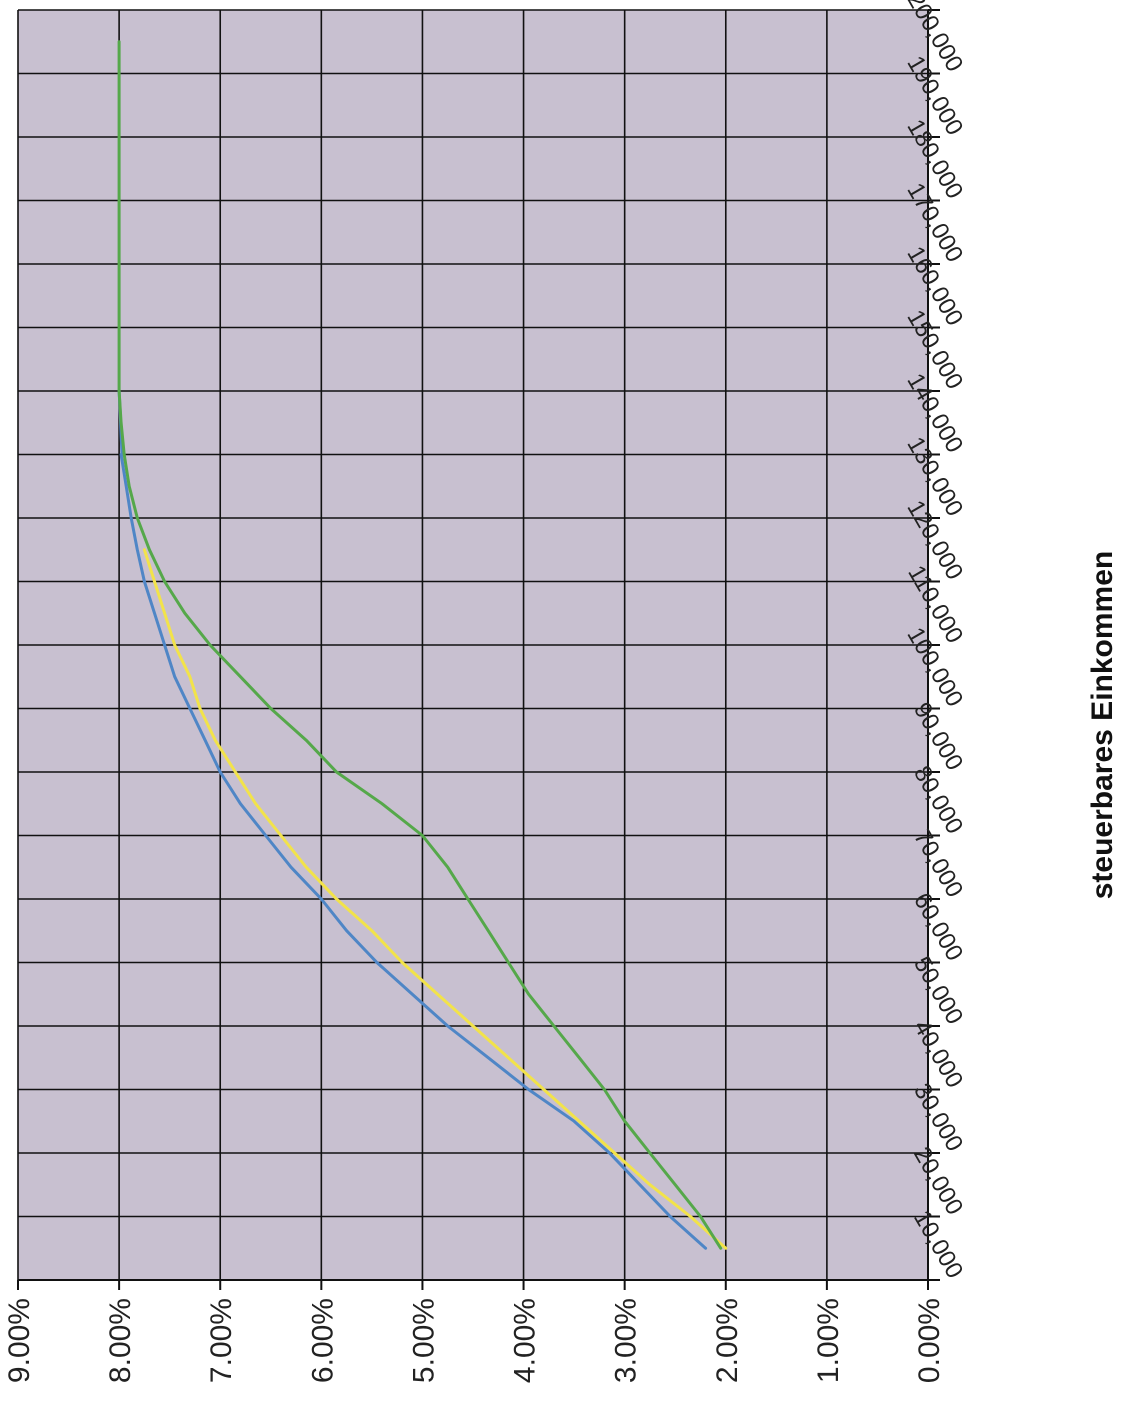  Describe the element at coordinates (626, 1340) in the screenshot. I see `y-tick-label: 3.00%` at that location.